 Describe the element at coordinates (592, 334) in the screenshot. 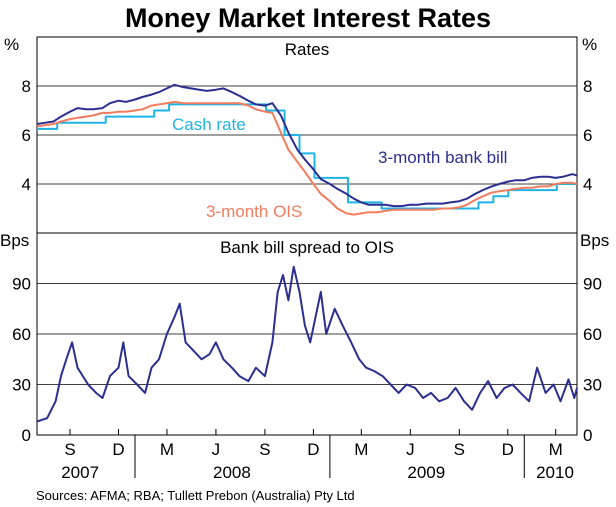

I see `y-tick-label-right: 60` at that location.